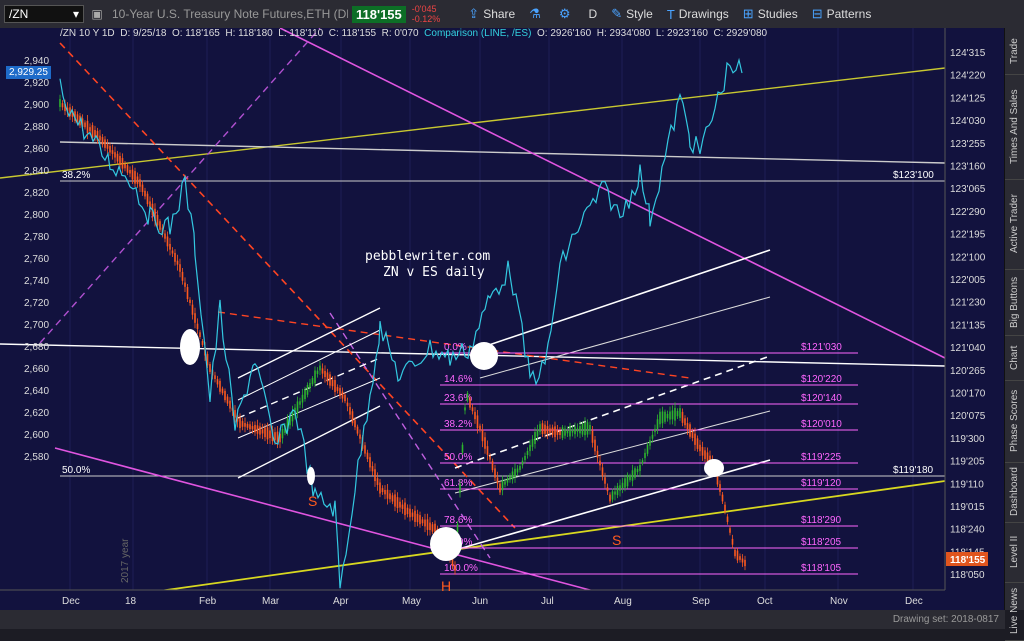 Image resolution: width=1024 pixels, height=641 pixels. Describe the element at coordinates (28, 72) in the screenshot. I see `current-es-value: 2,929.25` at that location.